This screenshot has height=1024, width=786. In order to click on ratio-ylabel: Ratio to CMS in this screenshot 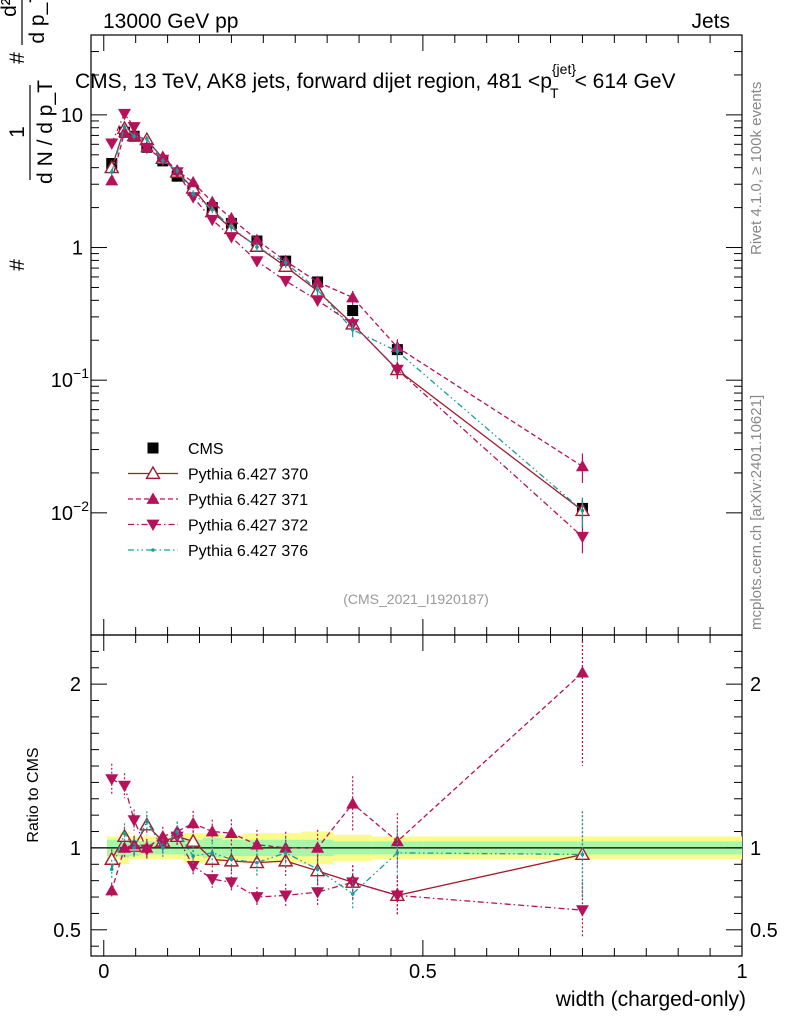, I will do `click(33, 794)`.